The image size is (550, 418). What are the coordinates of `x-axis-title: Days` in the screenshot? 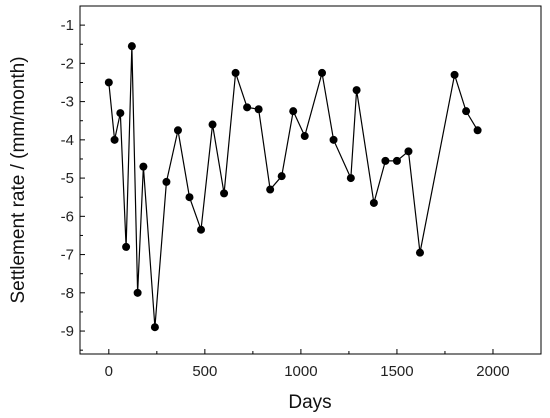 It's located at (309, 402).